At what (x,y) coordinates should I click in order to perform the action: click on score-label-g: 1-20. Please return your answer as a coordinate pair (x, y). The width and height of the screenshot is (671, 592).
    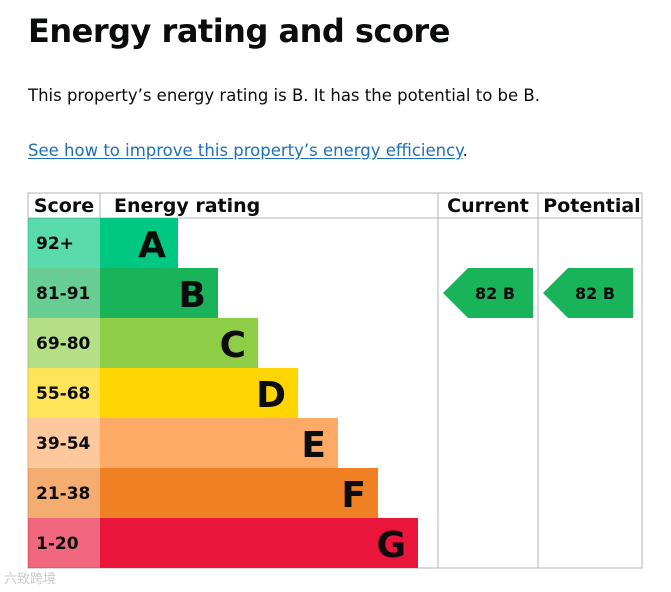
    Looking at the image, I should click on (57, 544).